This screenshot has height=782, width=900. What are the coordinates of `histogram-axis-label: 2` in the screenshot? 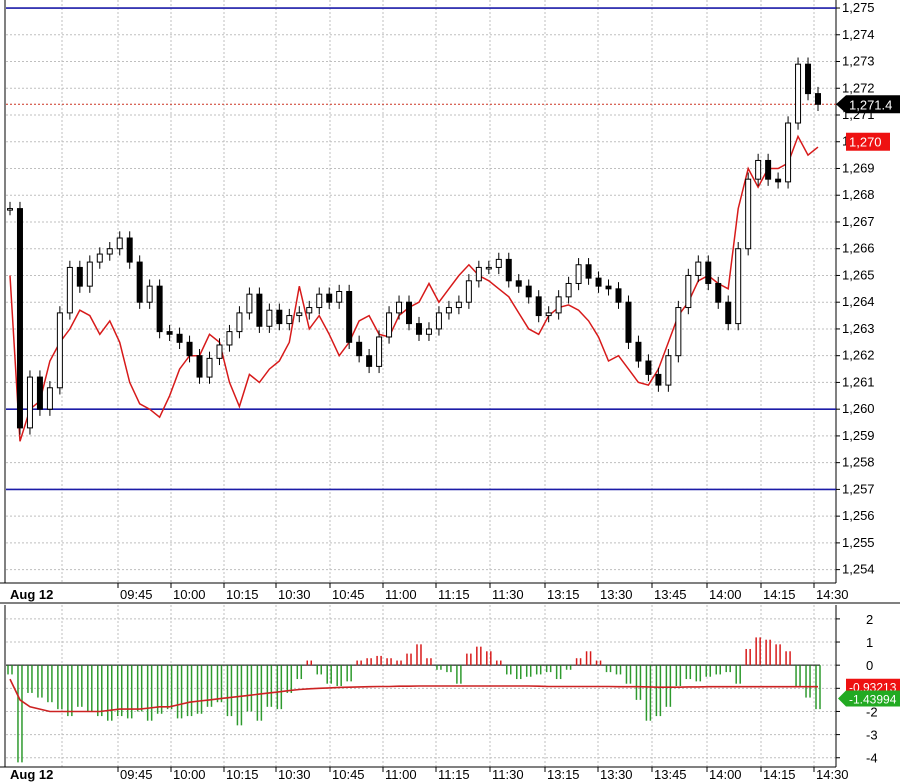 It's located at (869, 619).